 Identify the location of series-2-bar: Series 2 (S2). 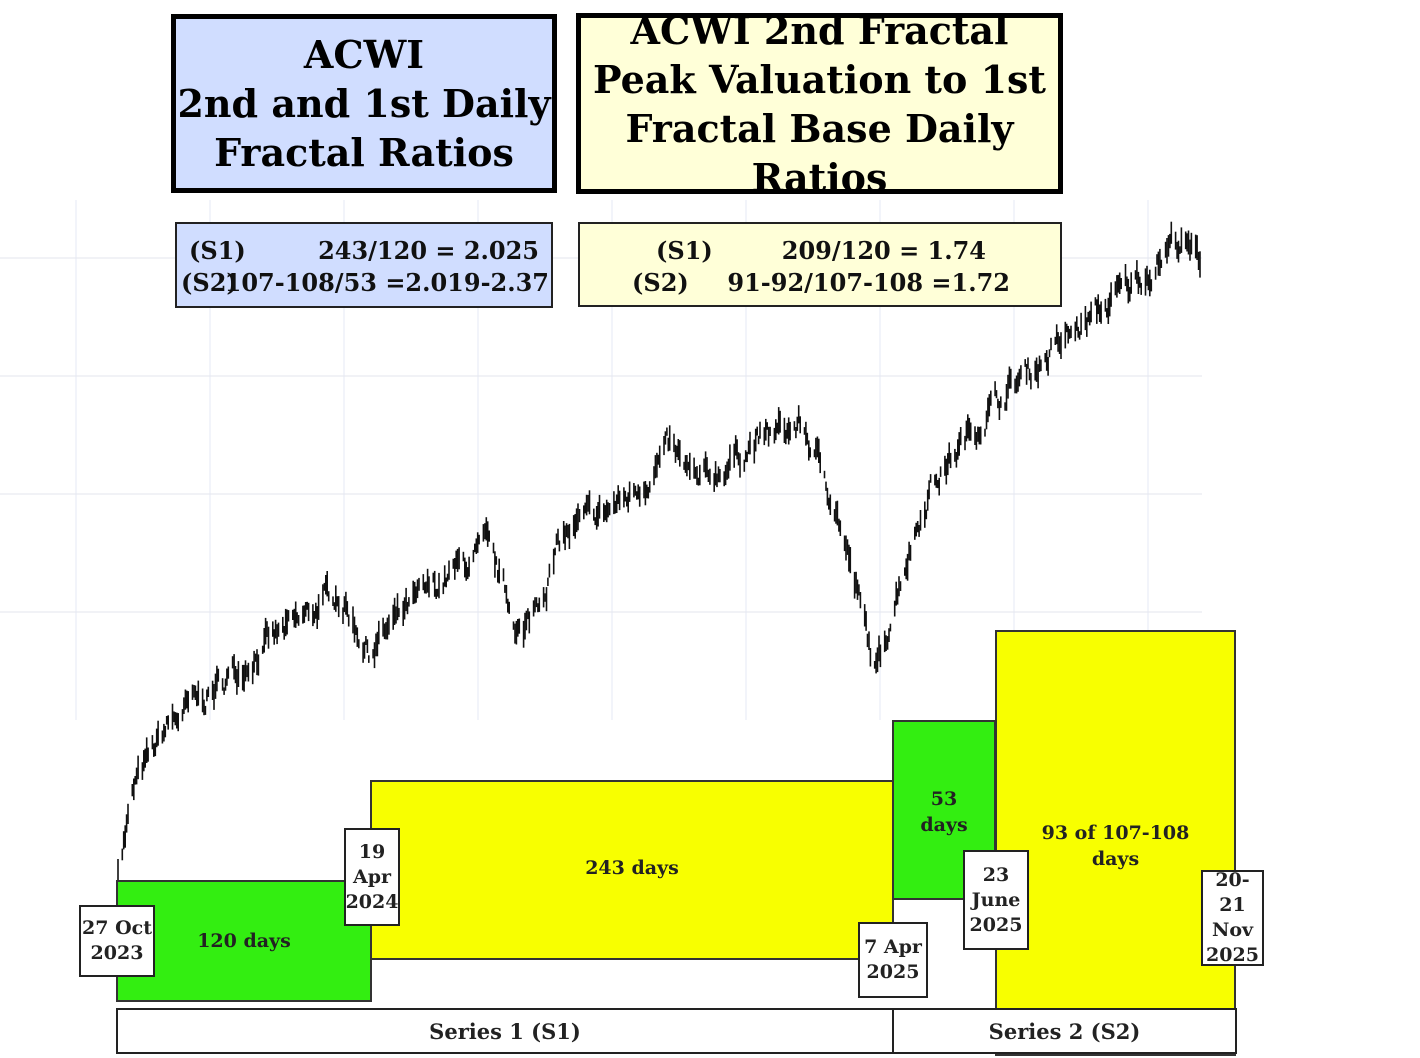
(1064, 1031).